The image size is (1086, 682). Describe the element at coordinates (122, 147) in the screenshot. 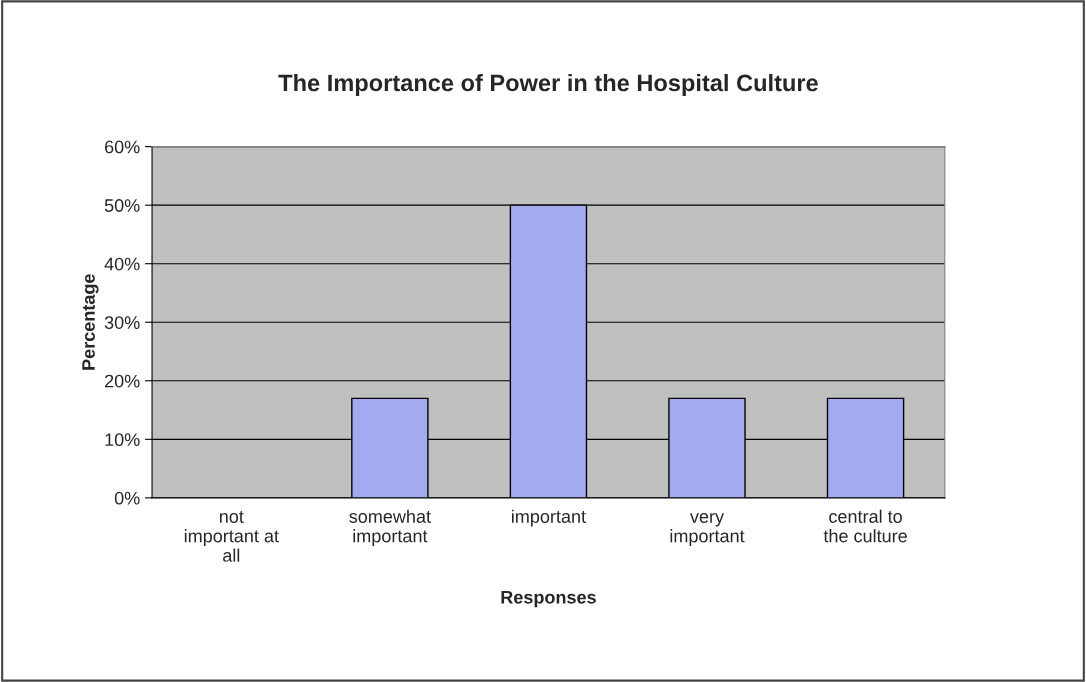

I see `y-tick-label: 60%` at that location.